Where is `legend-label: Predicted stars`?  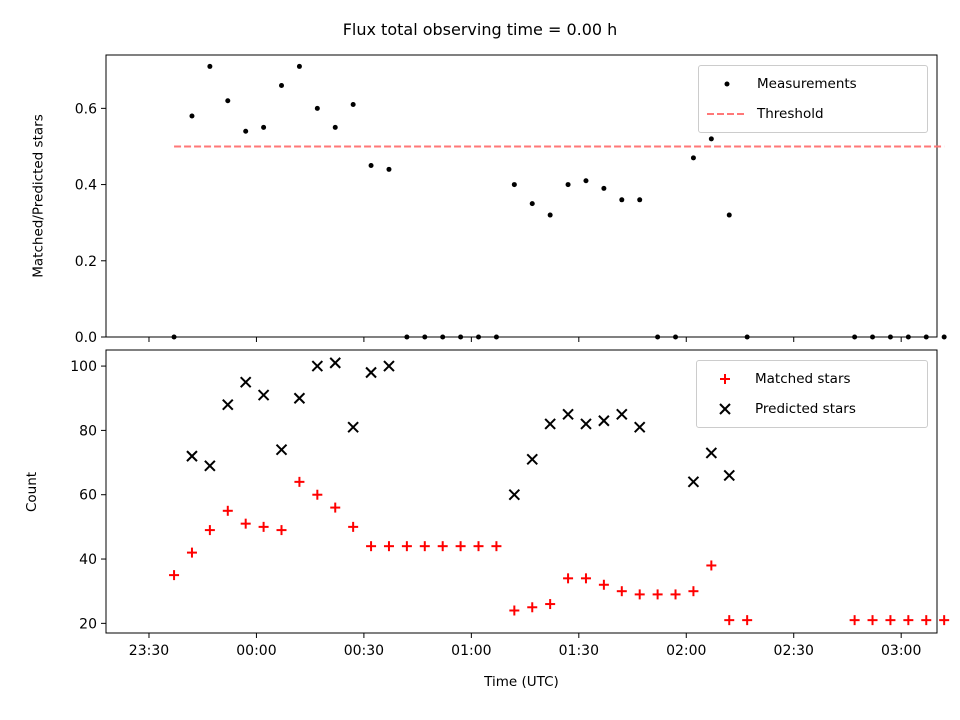 legend-label: Predicted stars is located at coordinates (805, 409).